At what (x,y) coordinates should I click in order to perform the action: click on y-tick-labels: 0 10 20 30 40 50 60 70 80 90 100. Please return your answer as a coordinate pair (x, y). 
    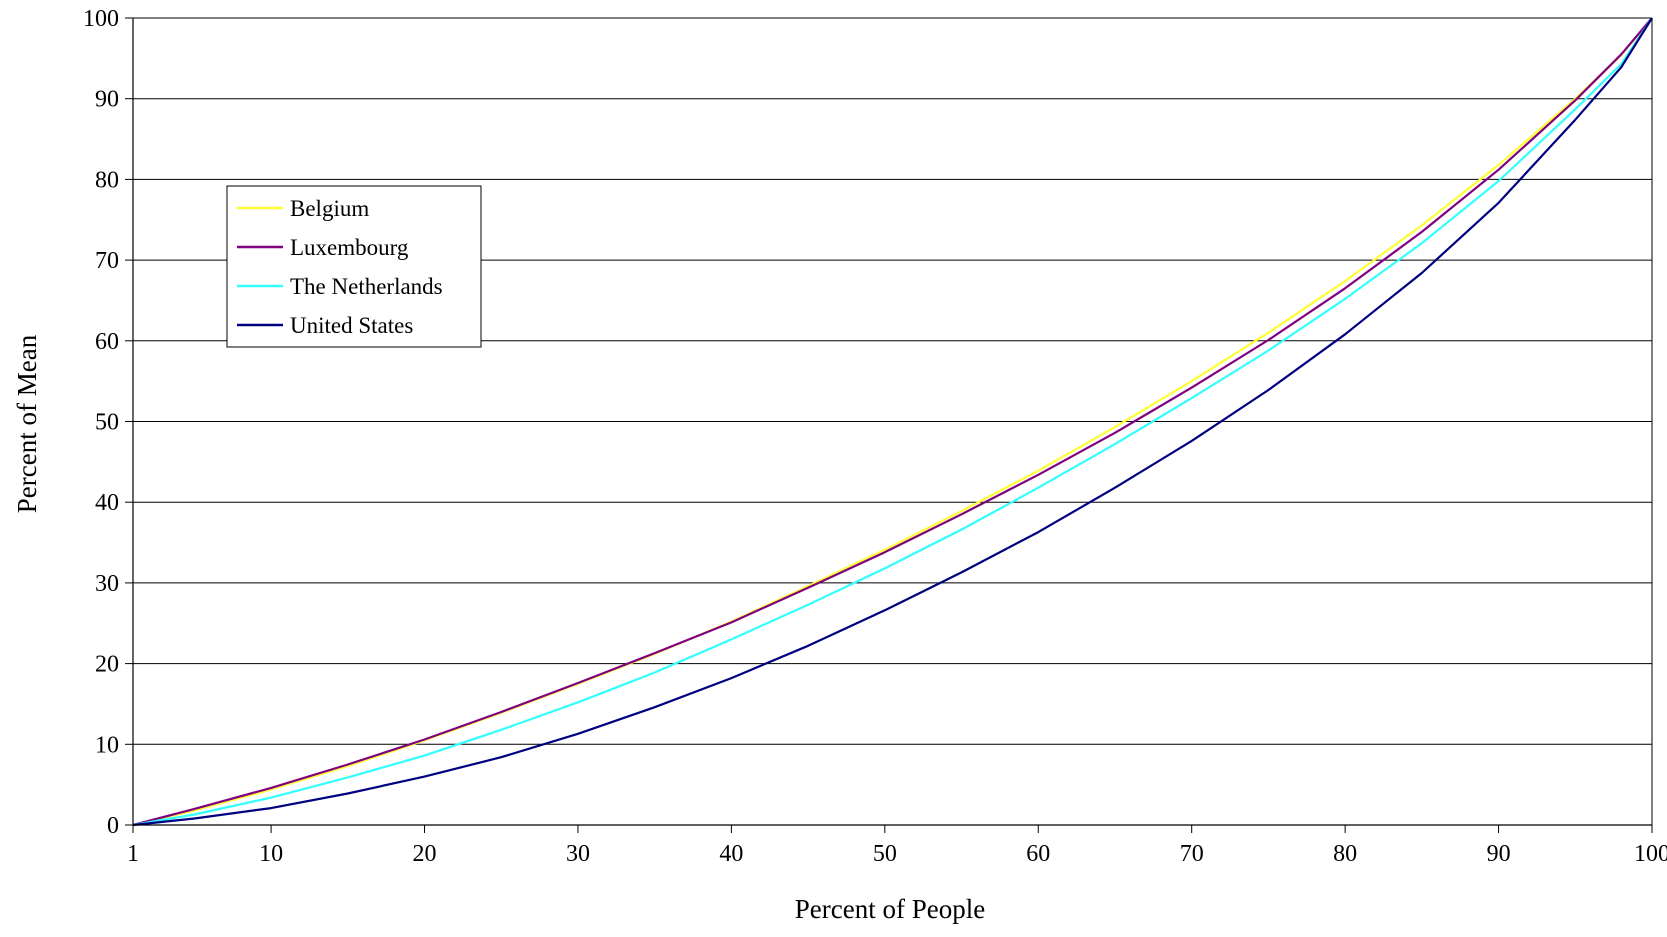
    Looking at the image, I should click on (101, 422).